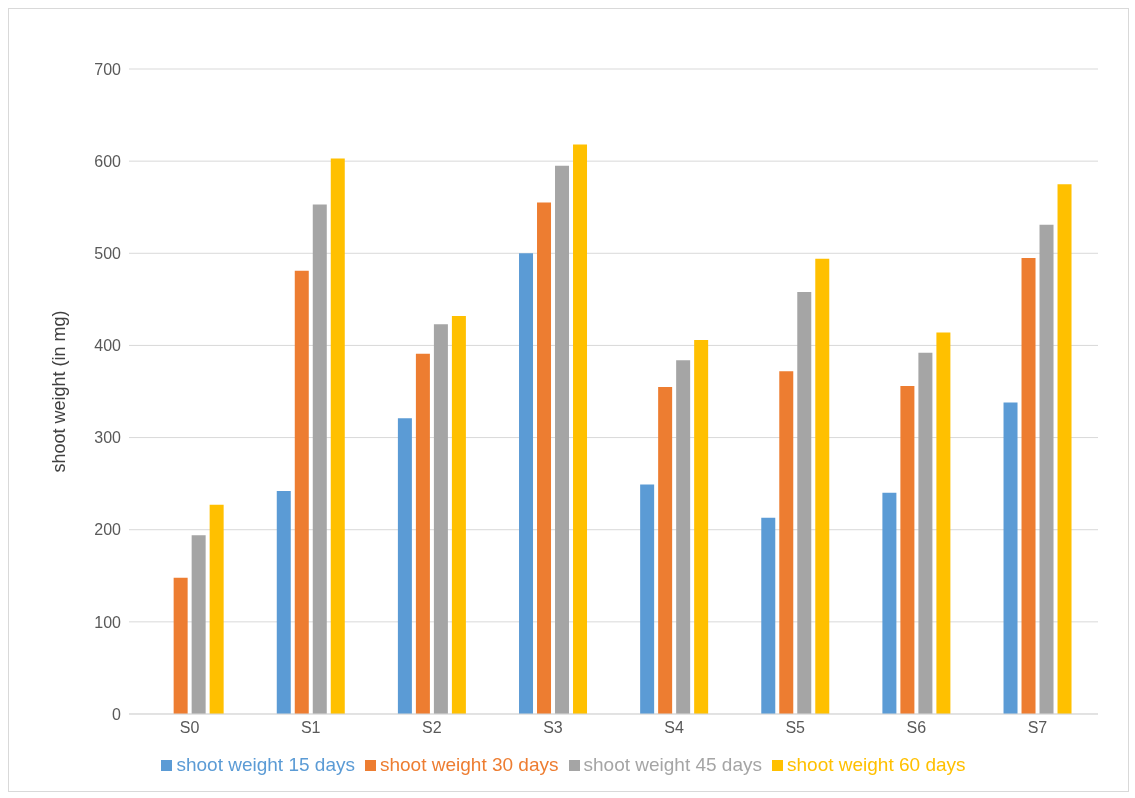 Image resolution: width=1135 pixels, height=798 pixels. I want to click on x-tick-label: S0, so click(189, 728).